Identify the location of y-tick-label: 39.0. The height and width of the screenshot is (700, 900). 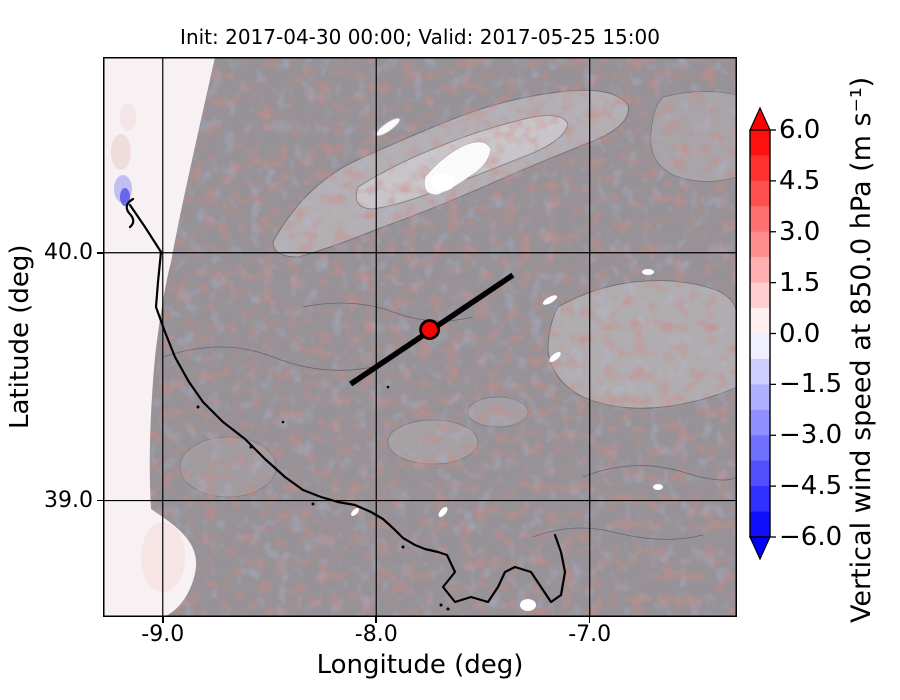
(68, 500).